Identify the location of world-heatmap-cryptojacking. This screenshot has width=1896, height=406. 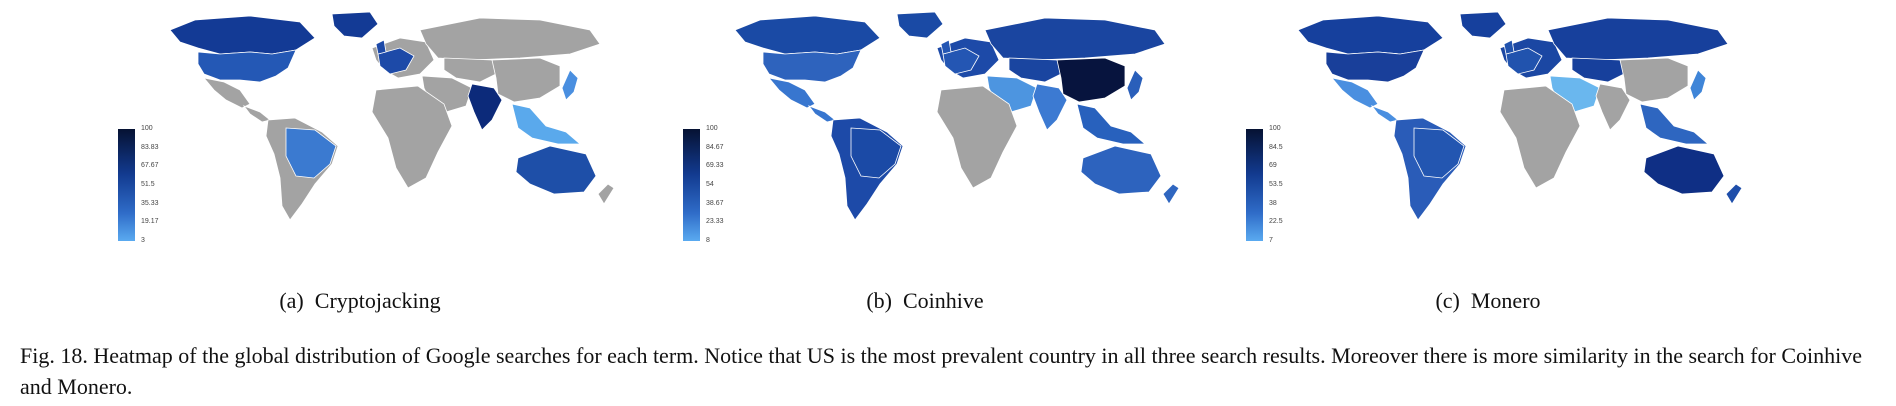
(392, 116).